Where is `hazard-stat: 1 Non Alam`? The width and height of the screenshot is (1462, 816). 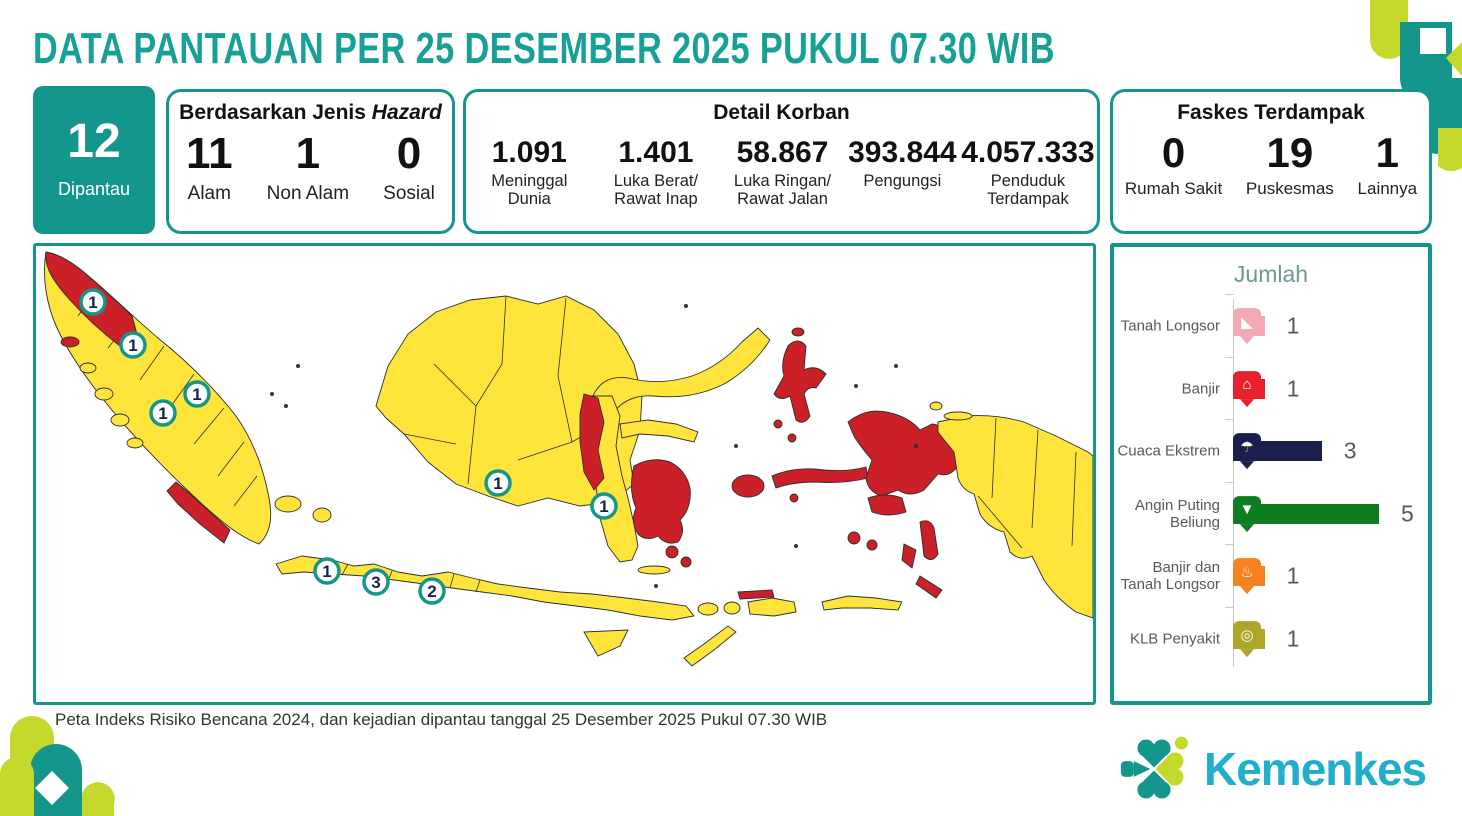 hazard-stat: 1 Non Alam is located at coordinates (308, 167).